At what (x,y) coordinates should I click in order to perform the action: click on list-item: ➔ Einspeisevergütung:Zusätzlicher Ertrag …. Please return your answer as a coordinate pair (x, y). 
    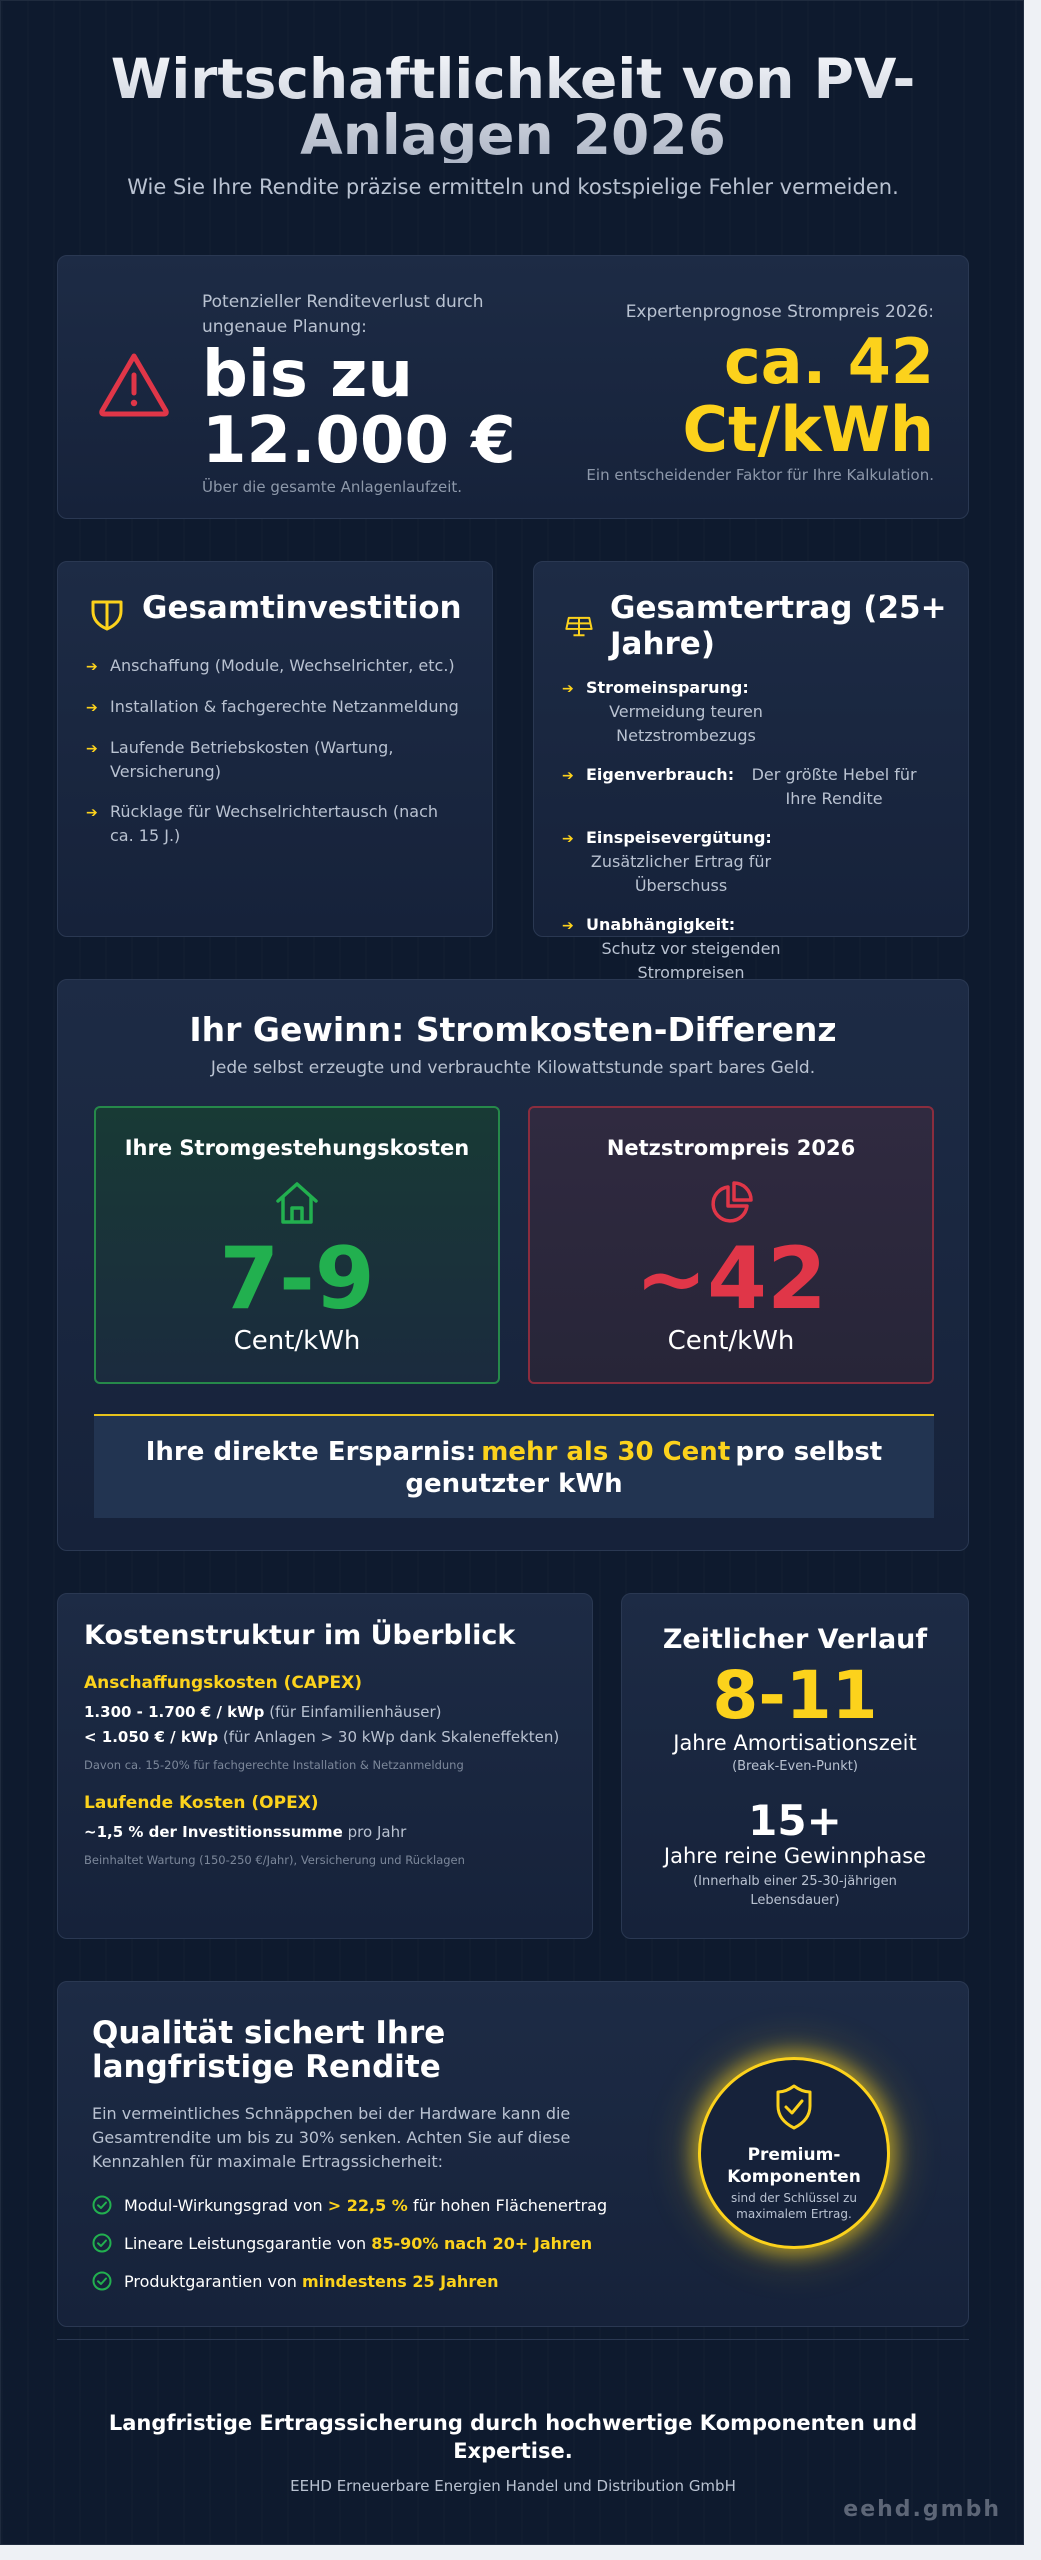
    Looking at the image, I should click on (752, 862).